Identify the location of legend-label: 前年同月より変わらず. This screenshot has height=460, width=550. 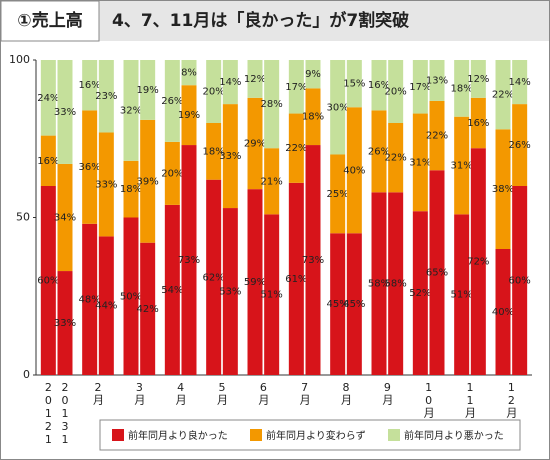
(316, 435).